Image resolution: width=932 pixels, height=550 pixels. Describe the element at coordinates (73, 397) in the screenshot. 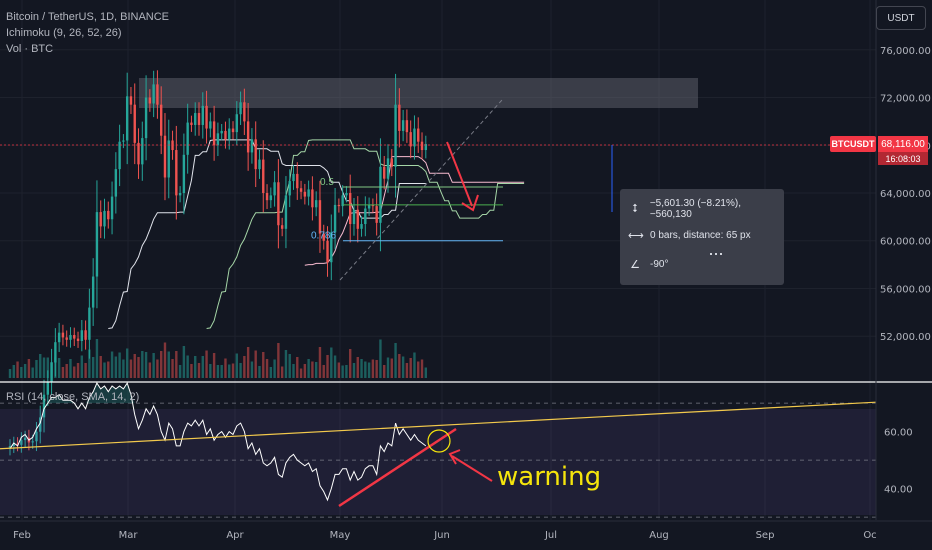

I see `rsi-legend: RSI (14, close, SMA, 14, 2)` at that location.